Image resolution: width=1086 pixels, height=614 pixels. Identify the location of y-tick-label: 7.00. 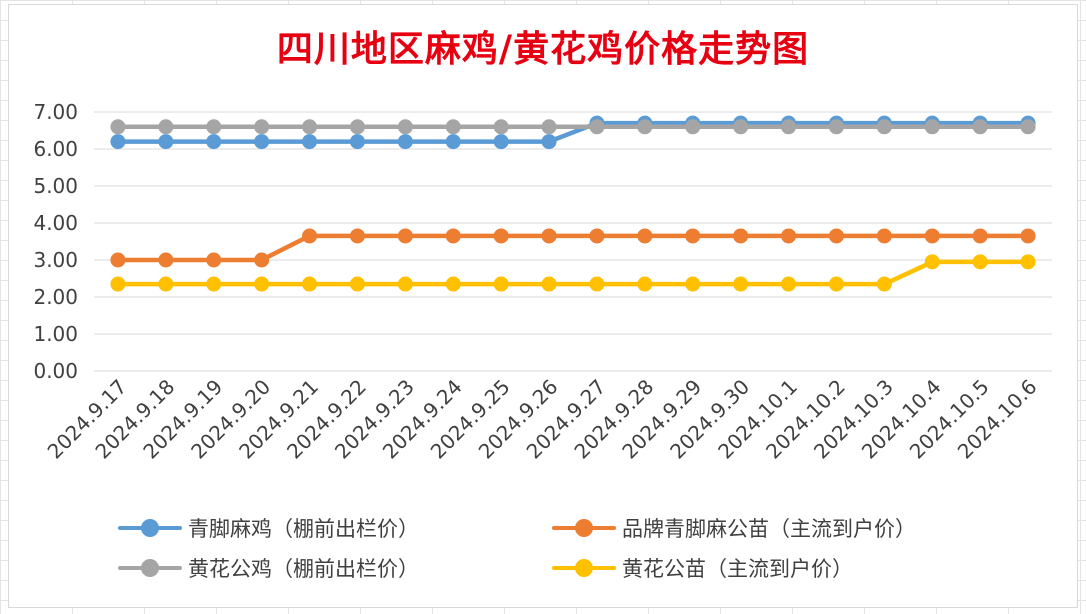
(55, 112).